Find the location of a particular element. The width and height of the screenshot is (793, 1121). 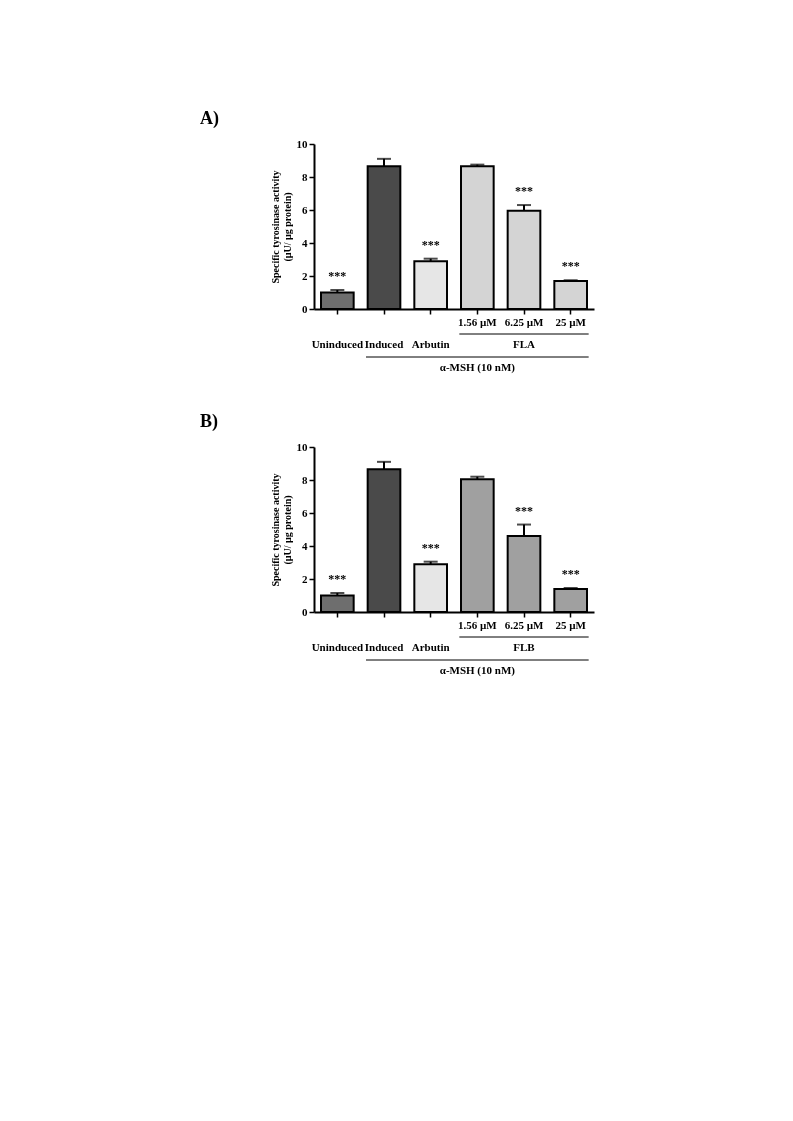

text: FLB is located at coordinates (524, 647).